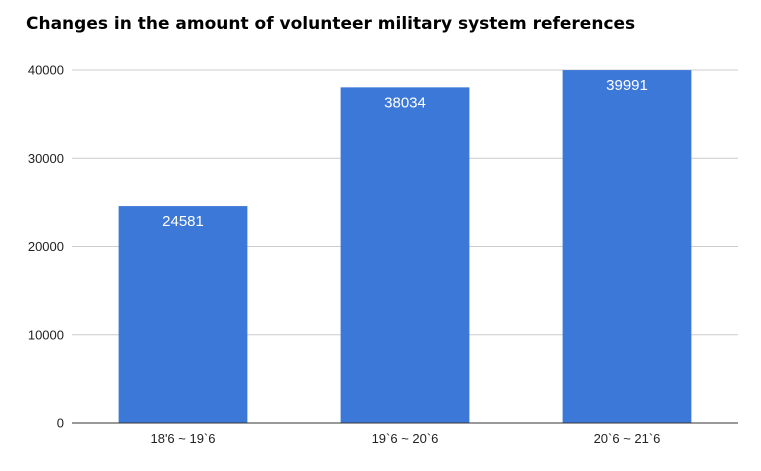  I want to click on x-tick-label: 19`6 ~ 20`6, so click(405, 438).